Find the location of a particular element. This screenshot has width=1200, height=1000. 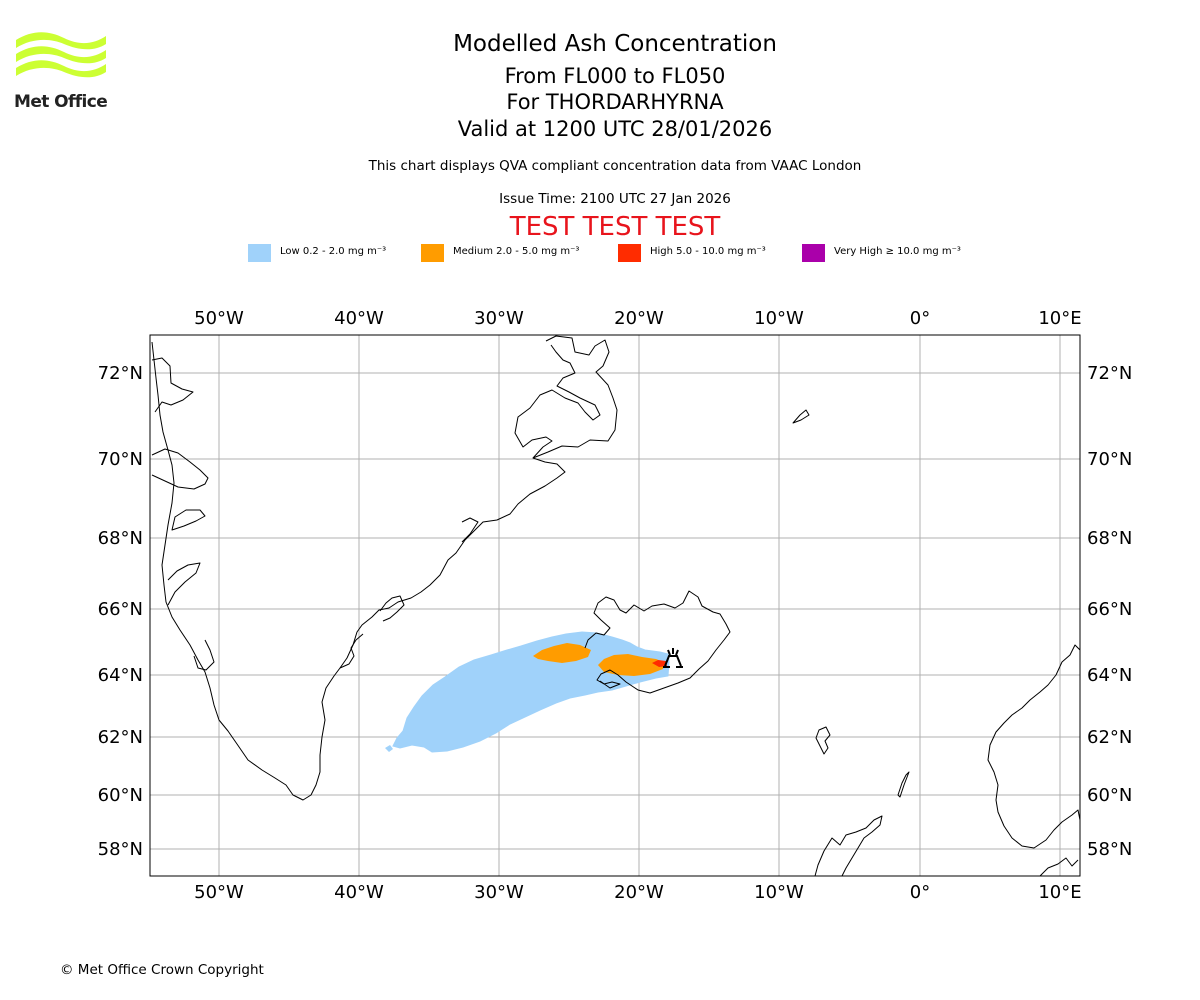

greenland-east-coast is located at coordinates (566, 397).